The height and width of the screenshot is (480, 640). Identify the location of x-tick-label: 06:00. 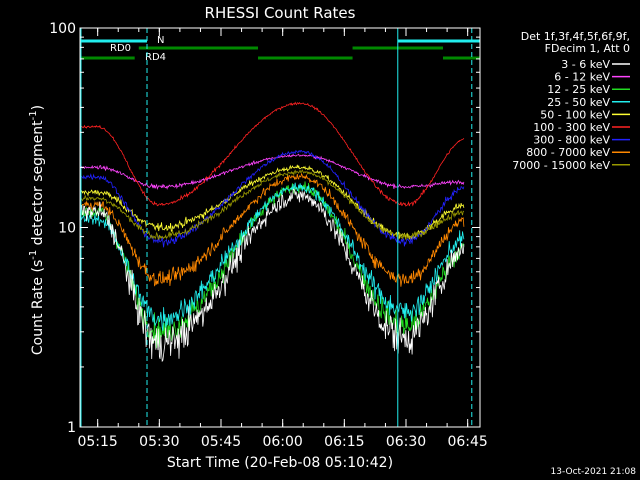
(282, 442).